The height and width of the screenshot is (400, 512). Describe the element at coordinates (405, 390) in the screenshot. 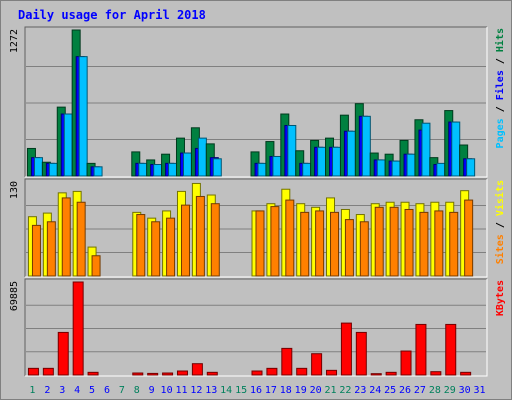

I see `day-label-26: 26` at that location.